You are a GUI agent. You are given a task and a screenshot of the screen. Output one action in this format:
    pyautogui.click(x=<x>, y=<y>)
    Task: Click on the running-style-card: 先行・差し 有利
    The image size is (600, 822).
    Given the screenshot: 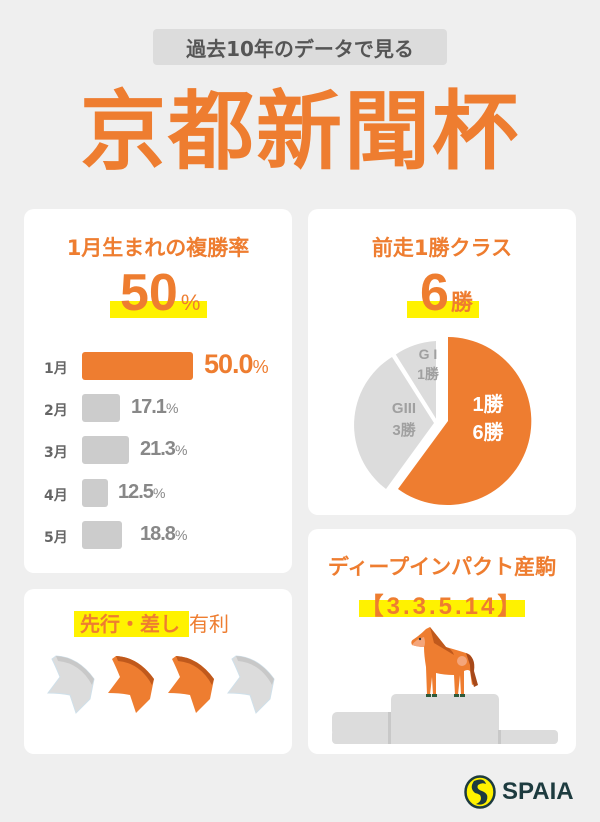 What is the action you would take?
    pyautogui.click(x=158, y=671)
    